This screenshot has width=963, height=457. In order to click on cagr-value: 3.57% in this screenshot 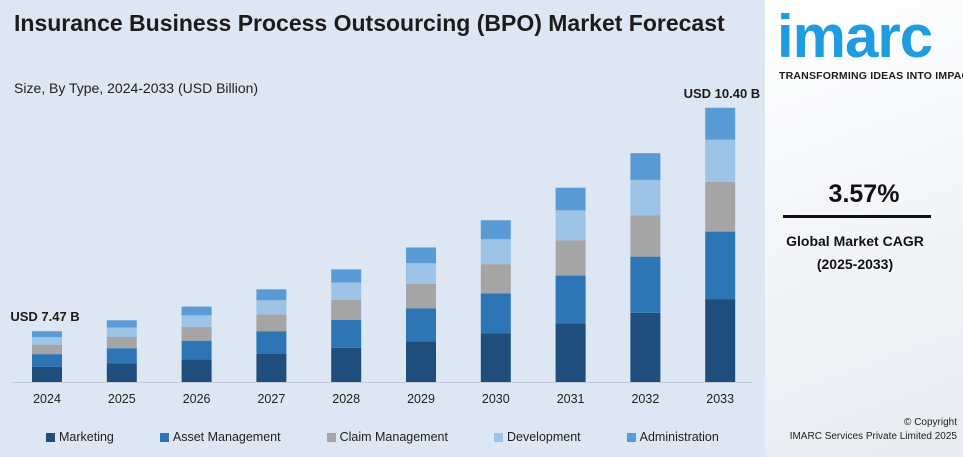, I will do `click(864, 194)`.